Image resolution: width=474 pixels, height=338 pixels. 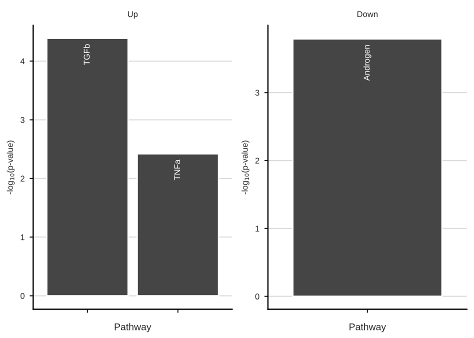 What do you see at coordinates (87, 55) in the screenshot?
I see `x-tick-label: TGFb` at bounding box center [87, 55].